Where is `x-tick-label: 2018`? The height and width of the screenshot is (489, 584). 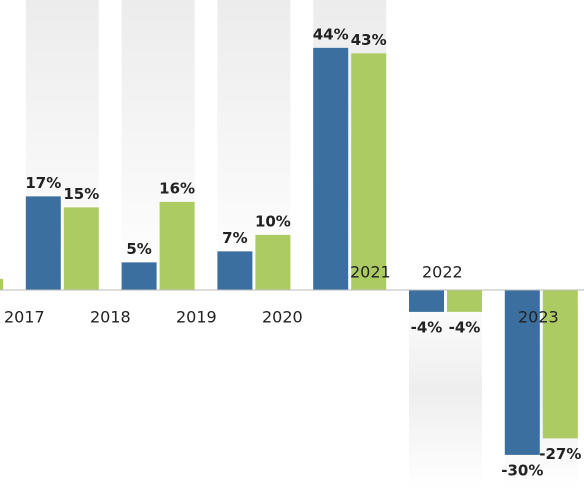
x-tick-label: 2018 is located at coordinates (110, 316).